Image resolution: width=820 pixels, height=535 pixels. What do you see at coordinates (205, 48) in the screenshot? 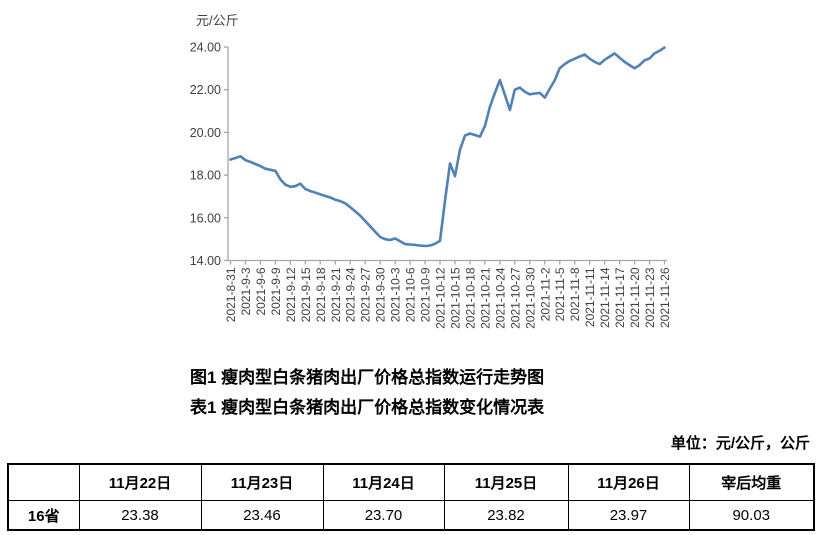
I see `y-tick-label: 24.00` at bounding box center [205, 48].